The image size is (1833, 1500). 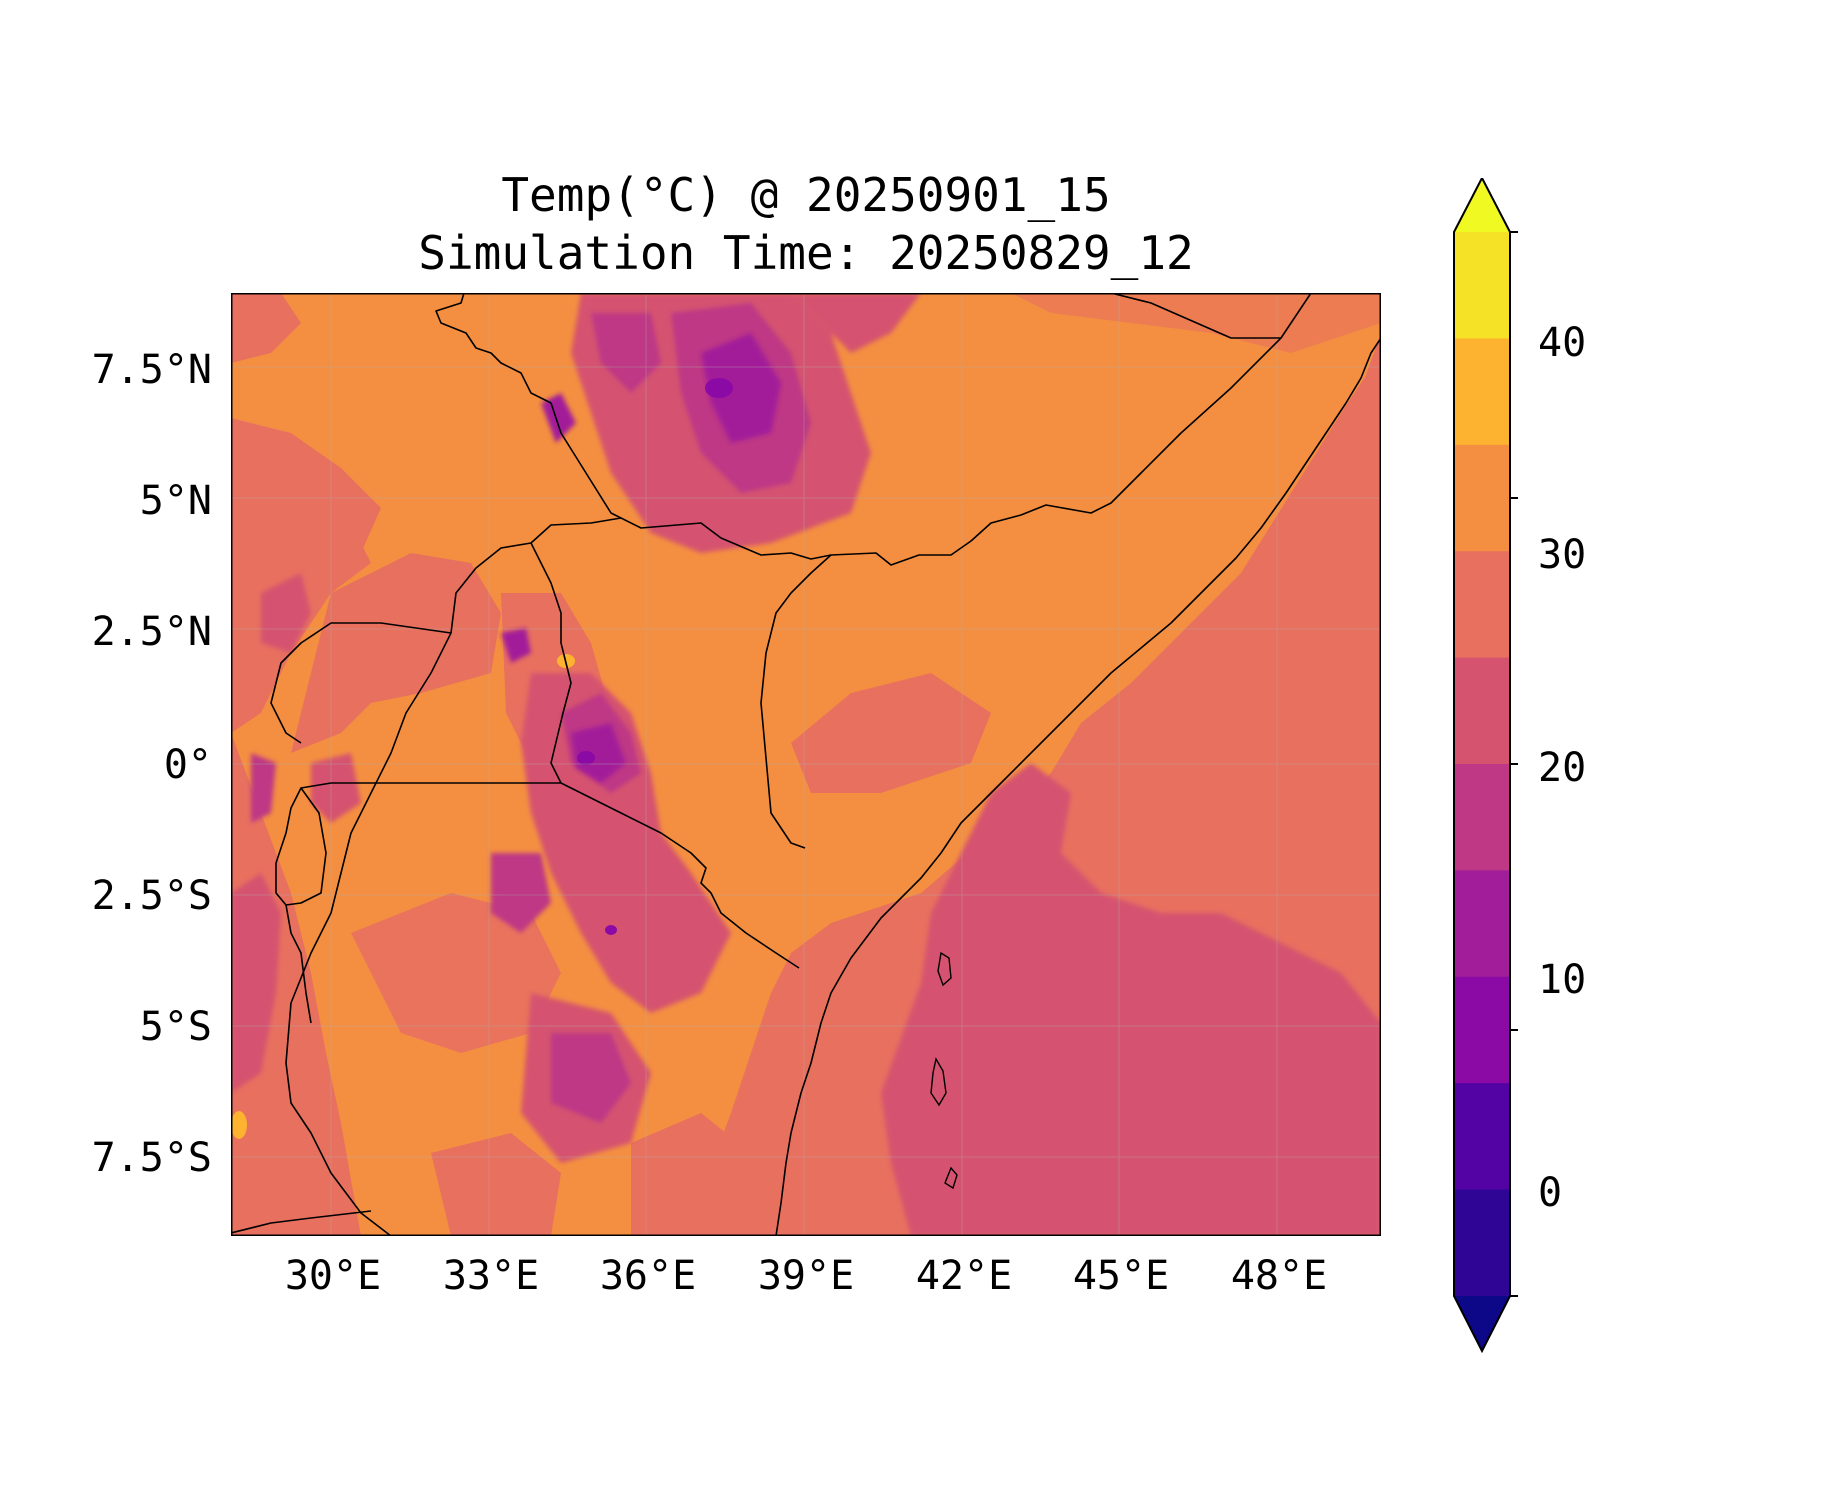 What do you see at coordinates (806, 1276) in the screenshot?
I see `x-tick-label: 39°E` at bounding box center [806, 1276].